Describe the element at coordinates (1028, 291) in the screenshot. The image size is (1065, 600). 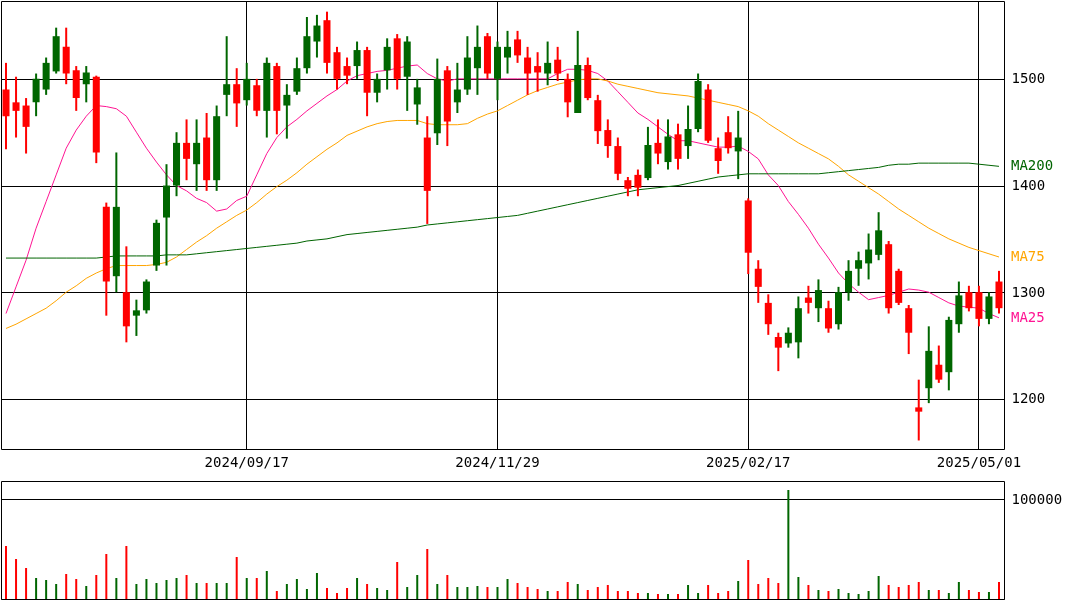
I see `y-tick-label: 1300` at that location.